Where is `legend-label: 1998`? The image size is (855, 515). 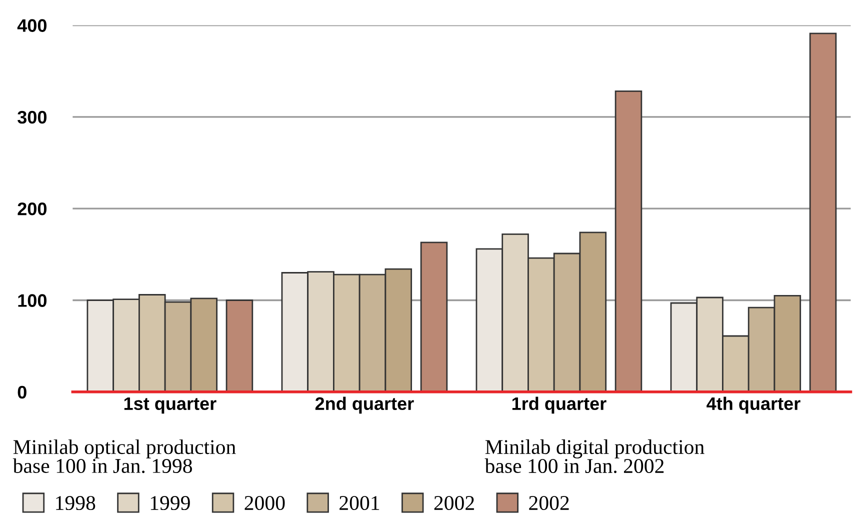
legend-label: 1998 is located at coordinates (76, 503).